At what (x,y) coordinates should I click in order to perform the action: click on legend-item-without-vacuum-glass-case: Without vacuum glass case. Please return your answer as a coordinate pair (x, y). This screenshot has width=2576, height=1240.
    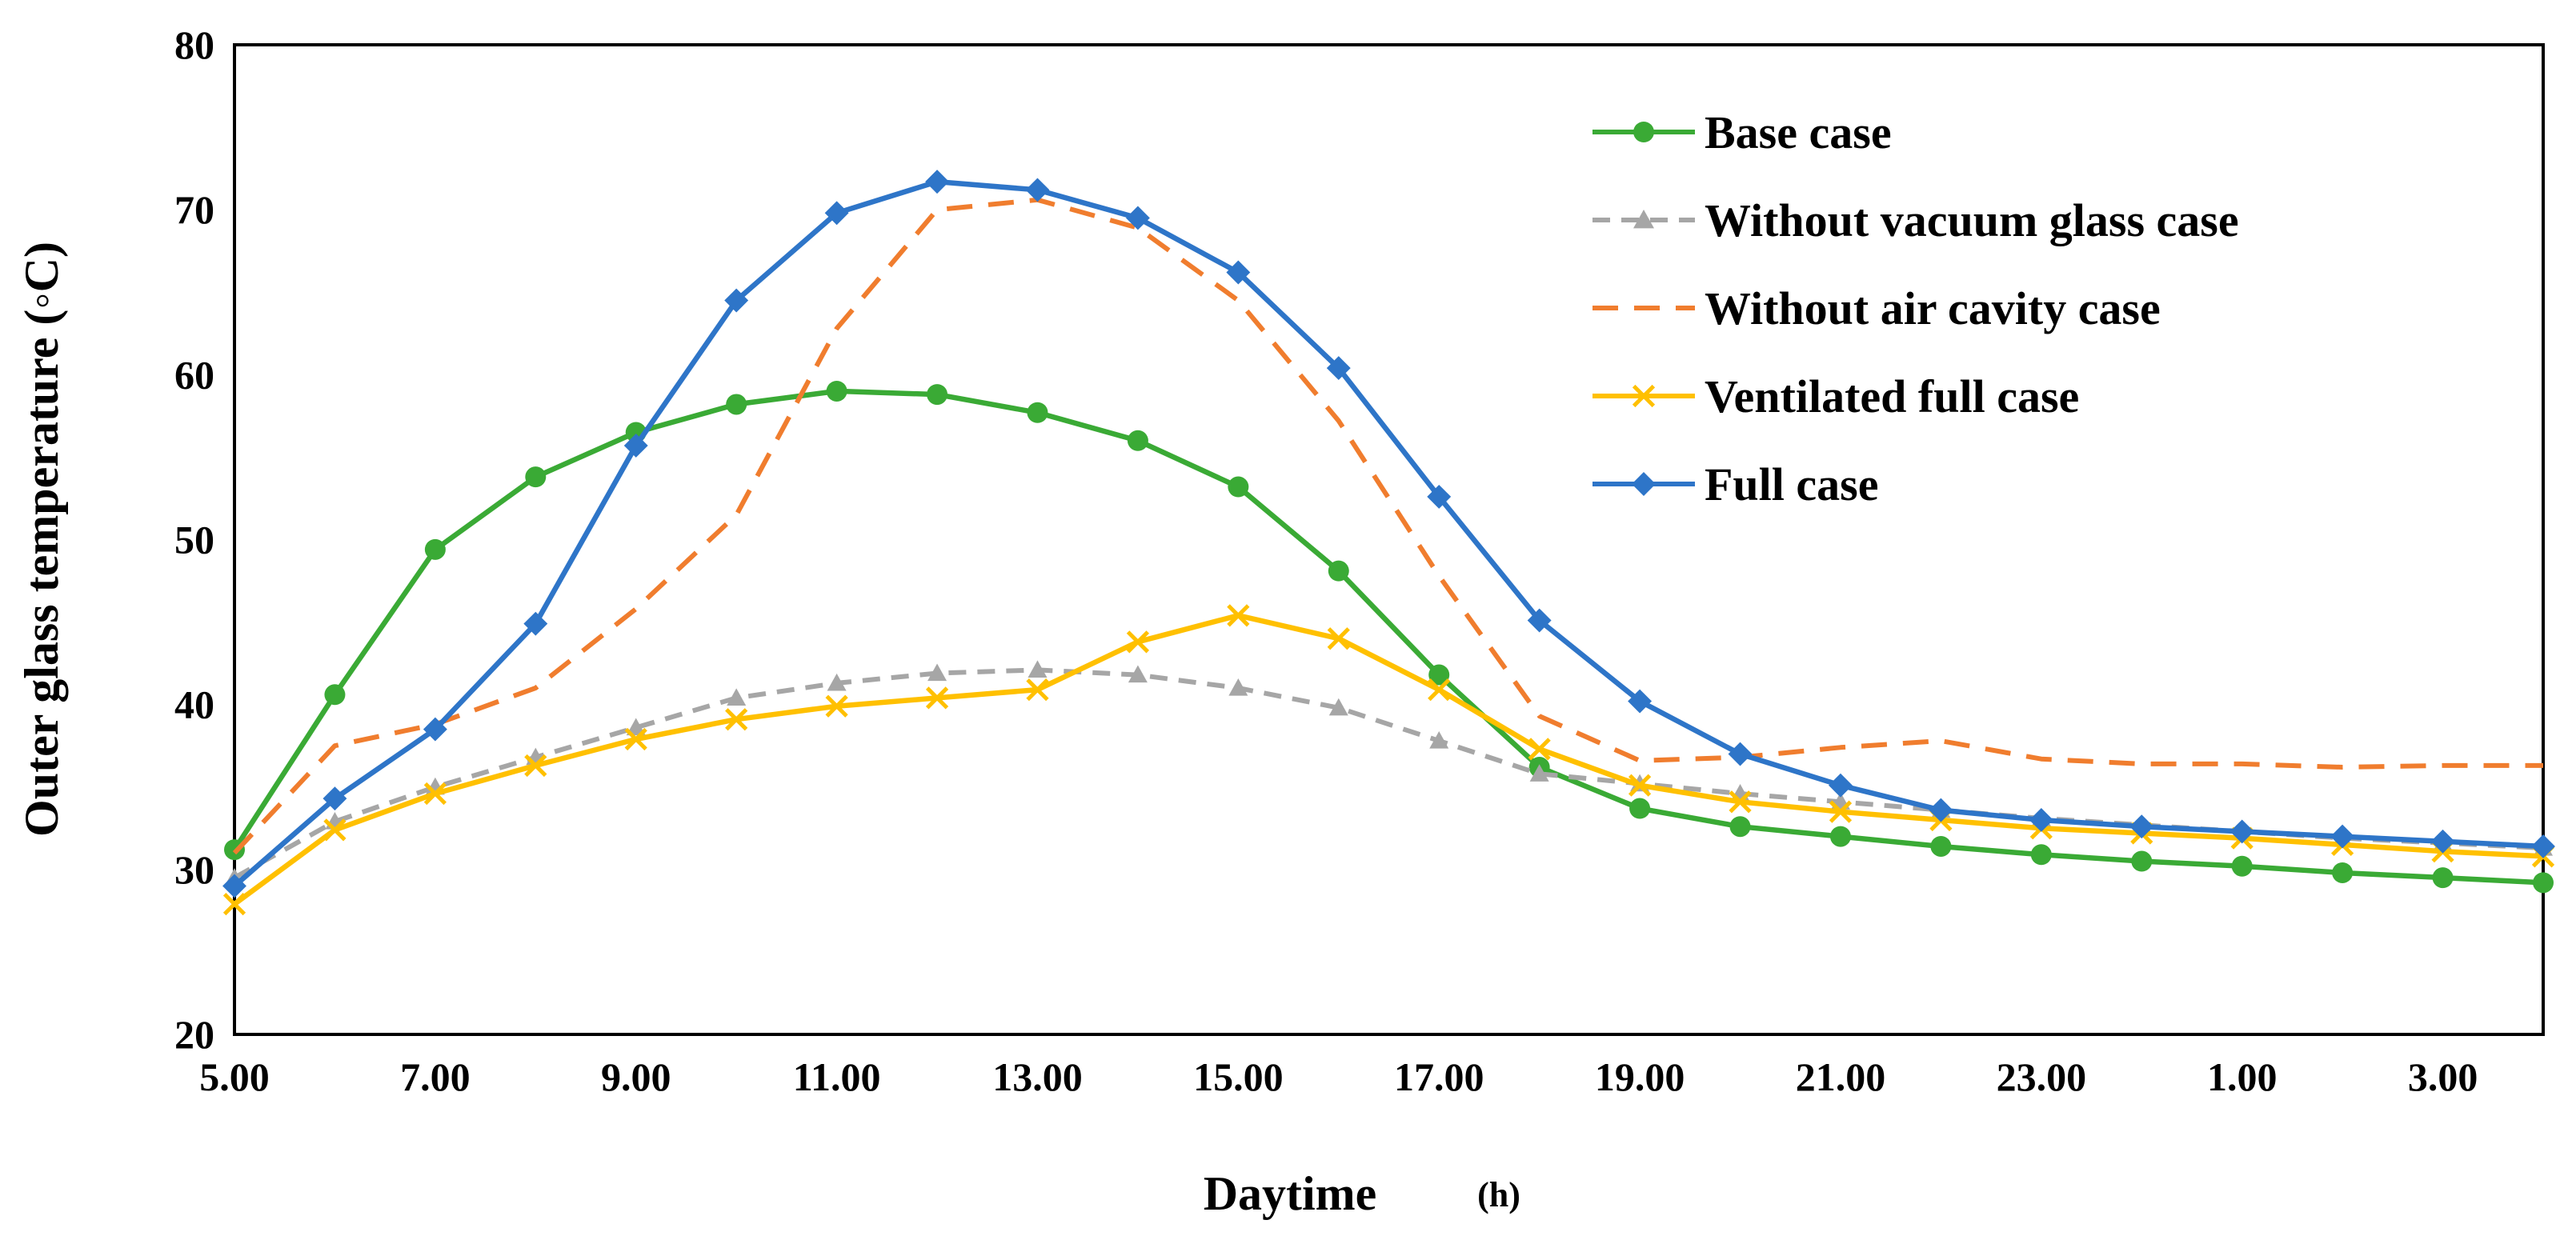
    Looking at the image, I should click on (1915, 220).